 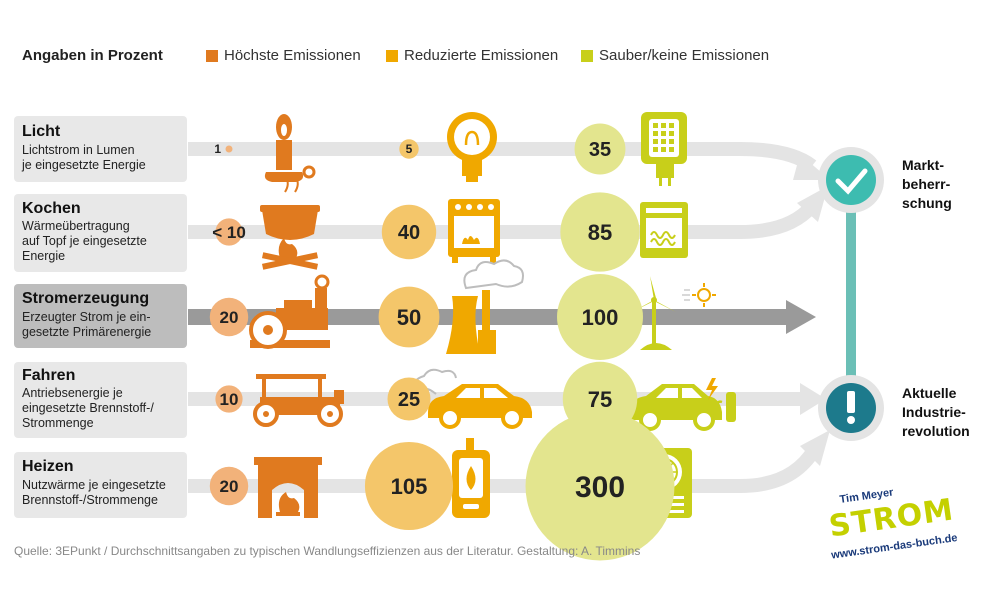 What do you see at coordinates (851, 180) in the screenshot?
I see `check-mark-icon` at bounding box center [851, 180].